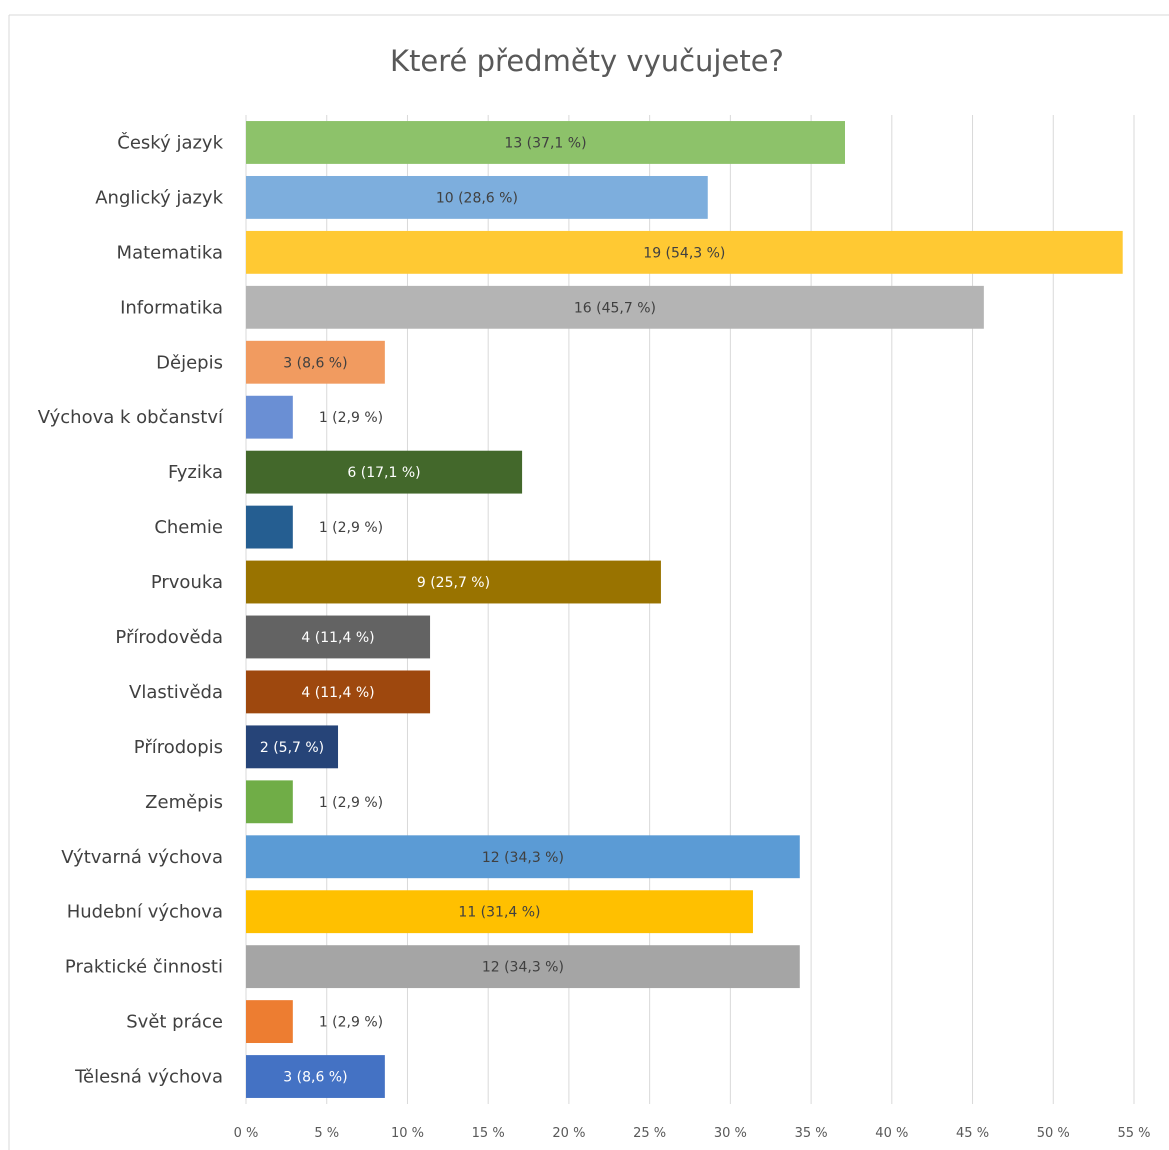 Image resolution: width=1169 pixels, height=1150 pixels. What do you see at coordinates (407, 1133) in the screenshot?
I see `x-tick-label: 10 %` at bounding box center [407, 1133].